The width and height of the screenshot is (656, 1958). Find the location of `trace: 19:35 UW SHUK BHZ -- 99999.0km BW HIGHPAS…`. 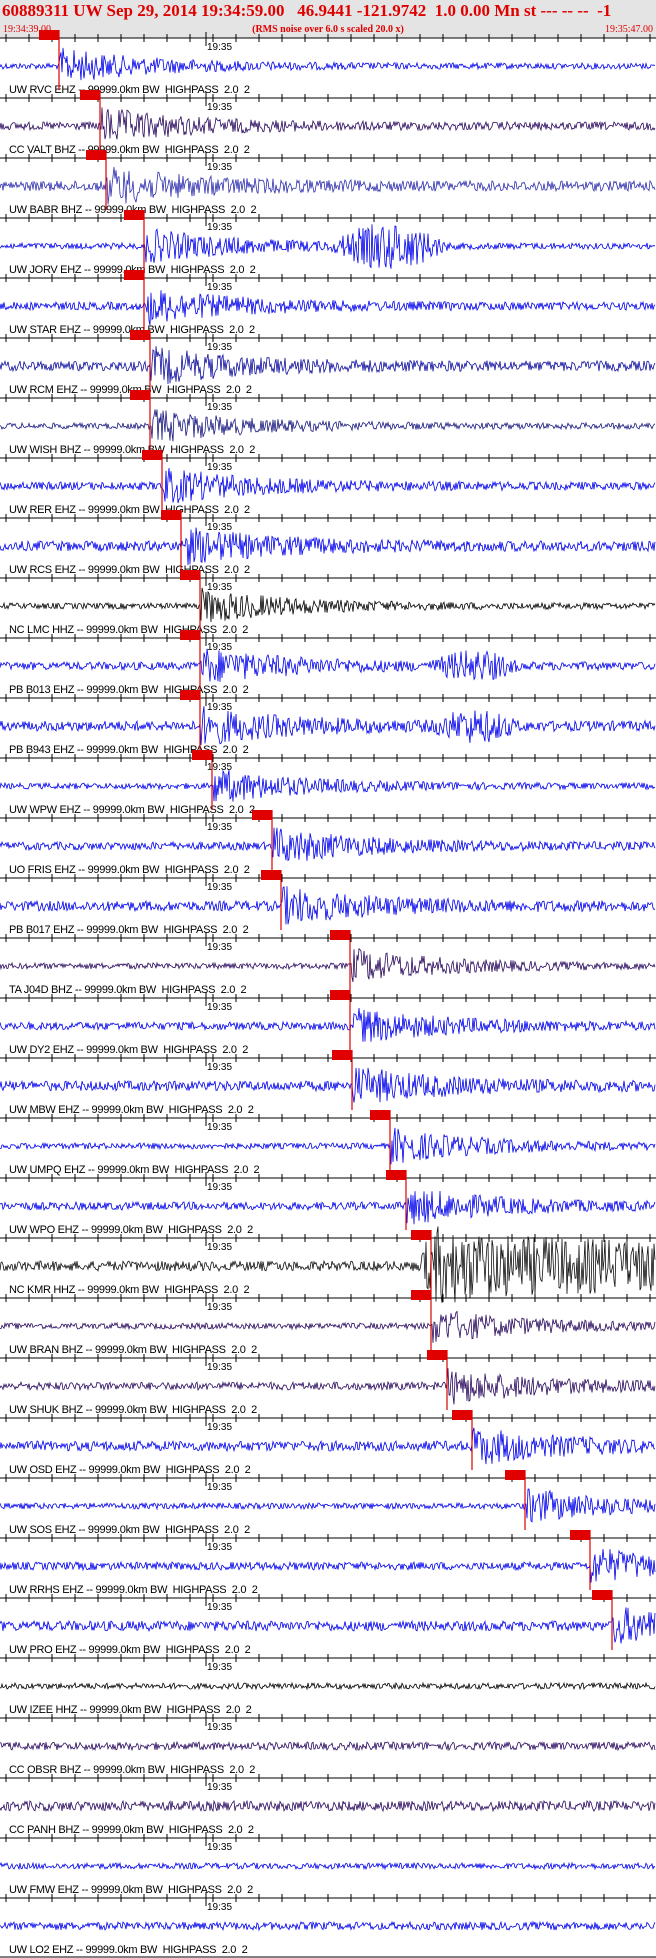

trace: 19:35 UW SHUK BHZ -- 99999.0km BW HIGHPAS… is located at coordinates (328, 1383).